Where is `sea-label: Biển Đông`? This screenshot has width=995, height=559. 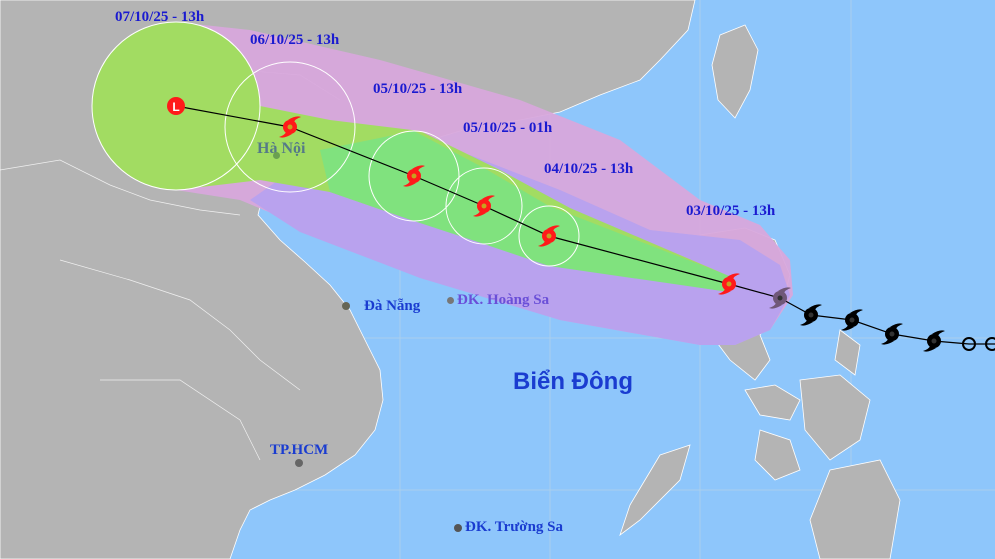
sea-label: Biển Đông is located at coordinates (573, 381).